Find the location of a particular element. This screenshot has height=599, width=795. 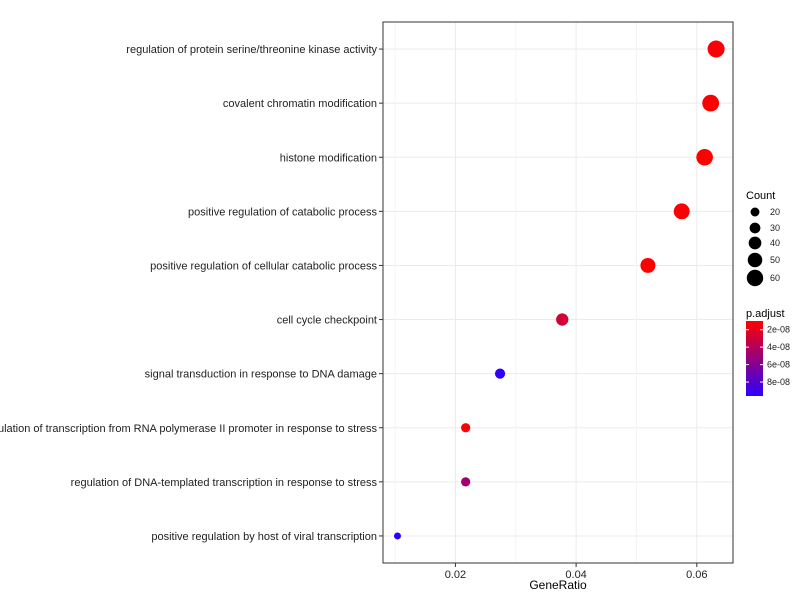

count-legend-label: 60 is located at coordinates (775, 278).